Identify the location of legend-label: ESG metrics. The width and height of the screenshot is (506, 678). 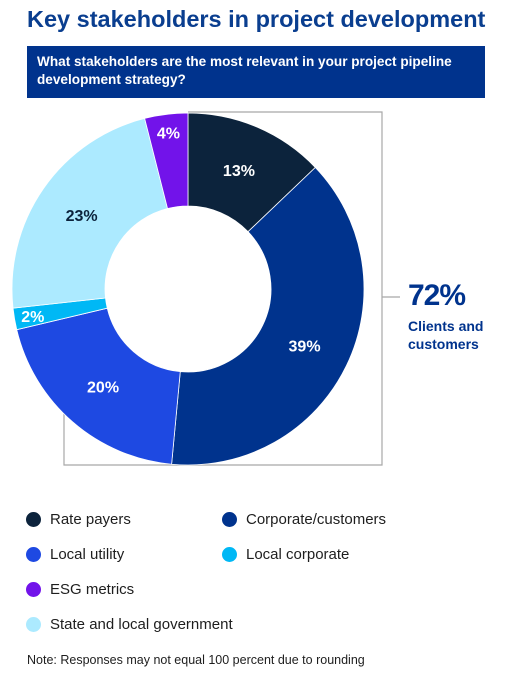
(92, 589).